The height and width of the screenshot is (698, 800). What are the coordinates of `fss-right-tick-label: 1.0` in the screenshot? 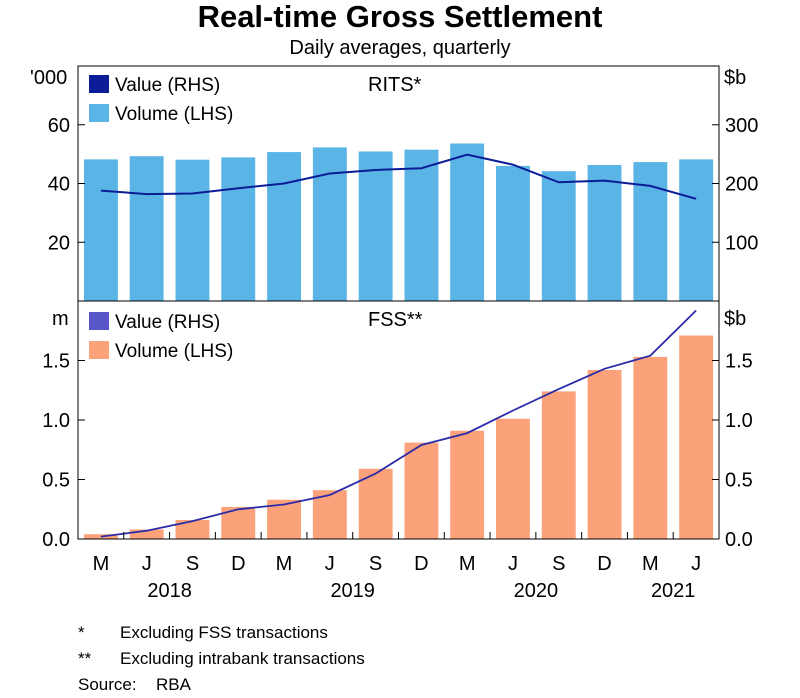 It's located at (739, 421).